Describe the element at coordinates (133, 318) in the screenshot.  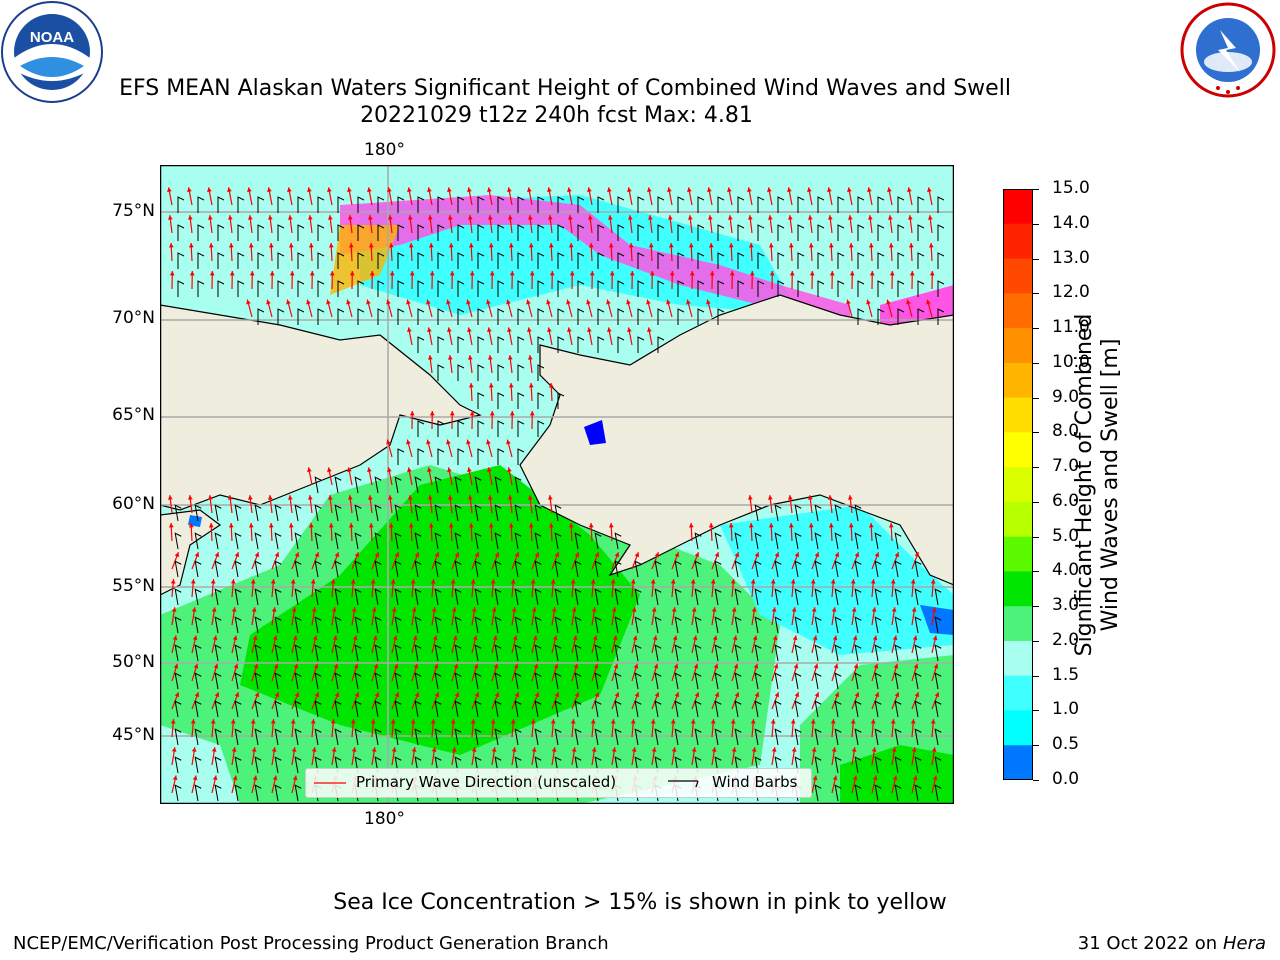
I see `lat-label-70: 70°N` at that location.